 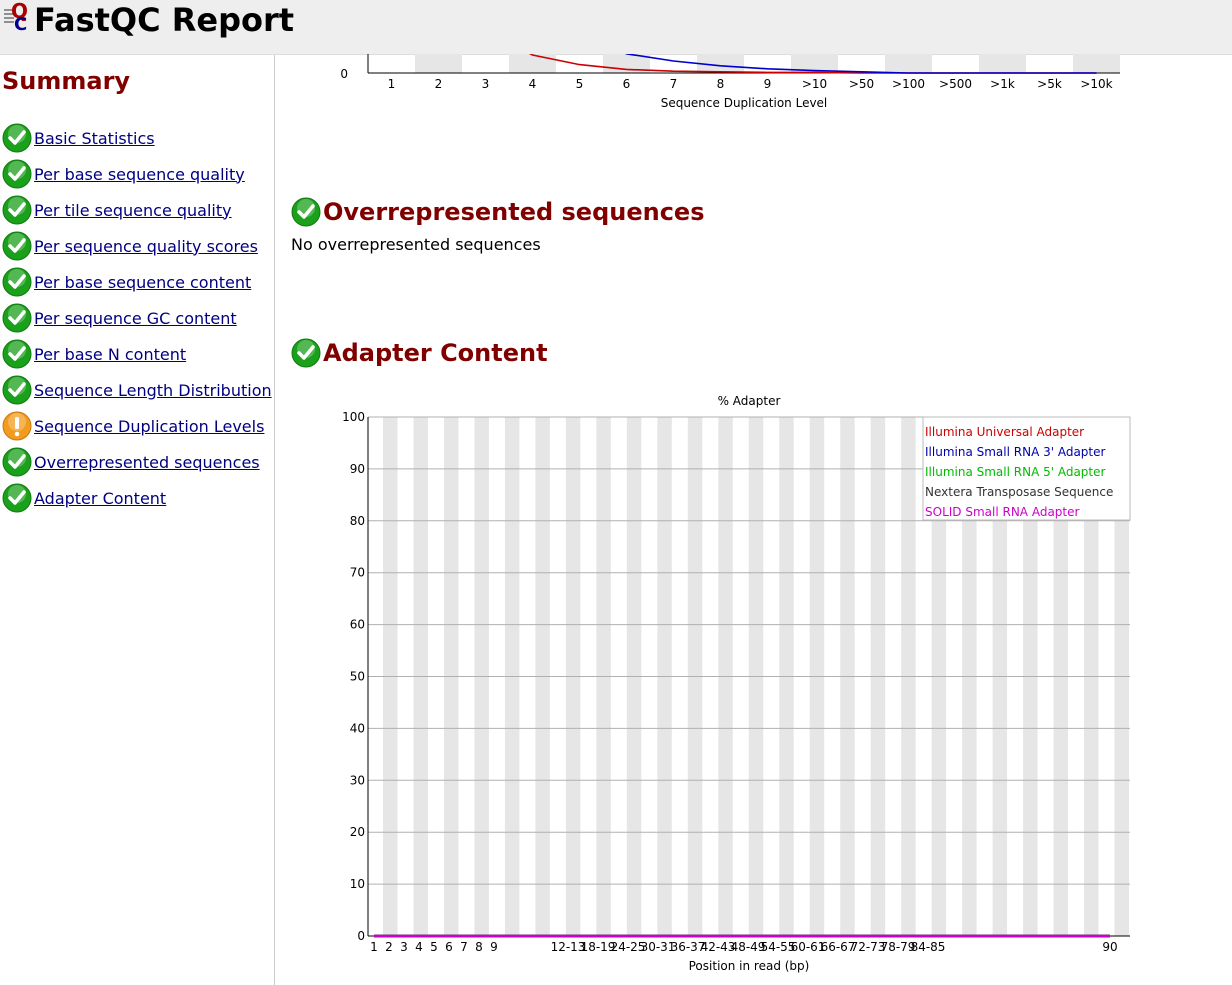 What do you see at coordinates (718, 947) in the screenshot?
I see `x-tick-label: 42-43` at bounding box center [718, 947].